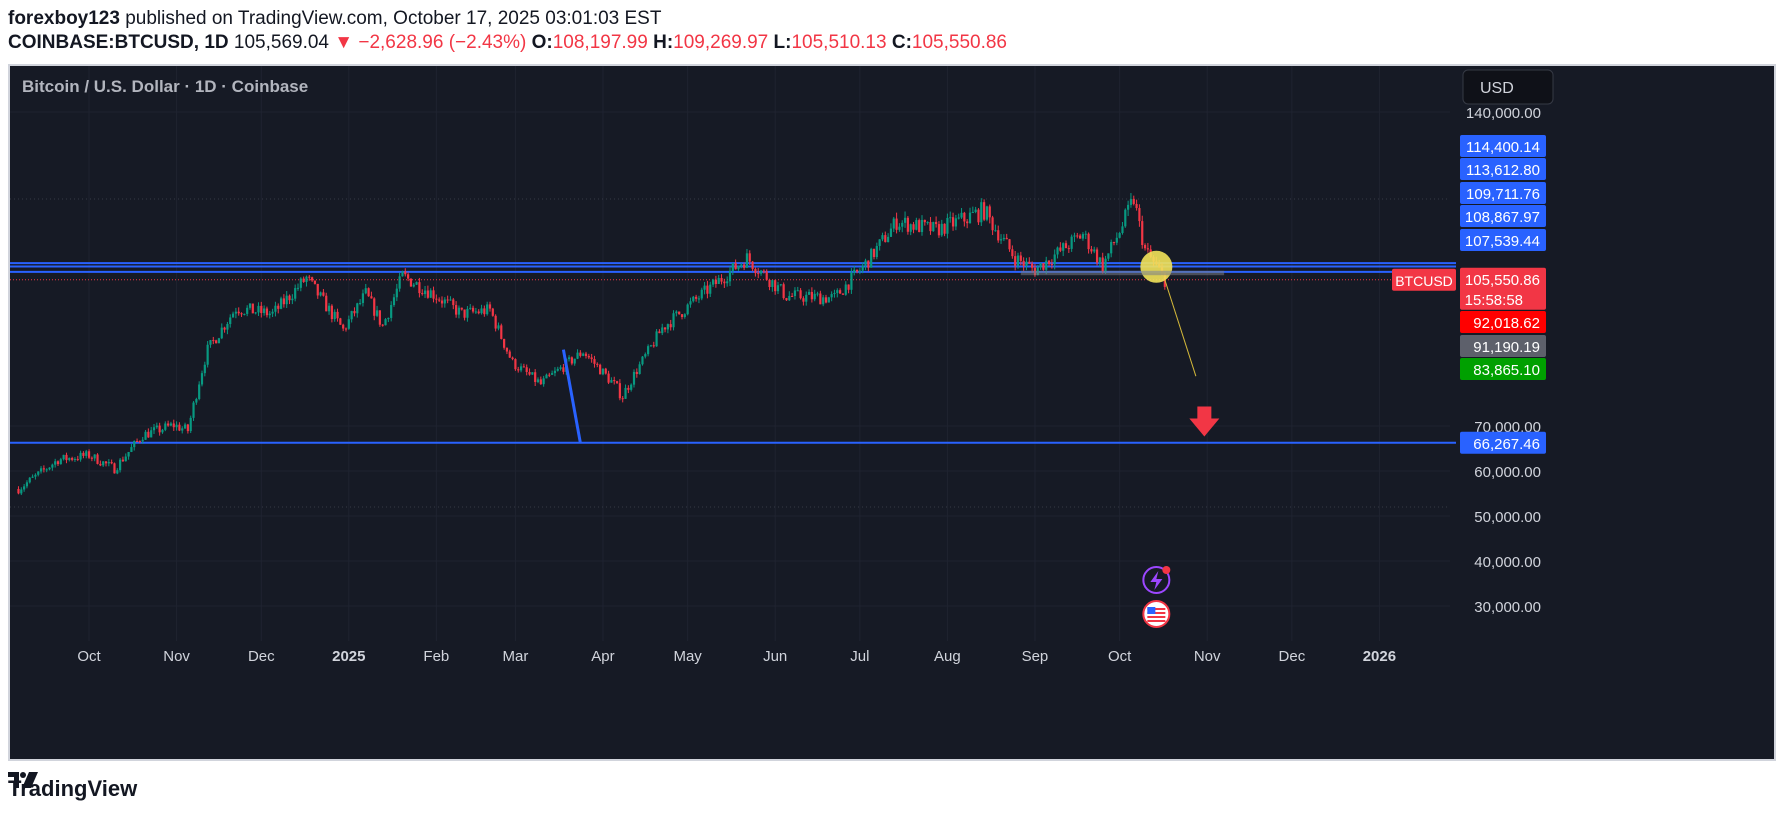  What do you see at coordinates (1507, 472) in the screenshot?
I see `y-tick-label: 60,000.00` at bounding box center [1507, 472].